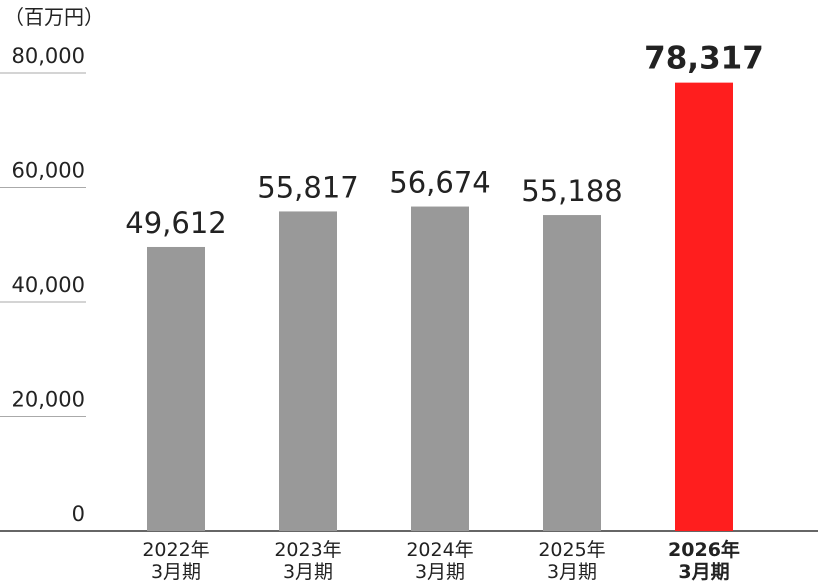  I want to click on y-tick-label: 60,000, so click(48, 171).